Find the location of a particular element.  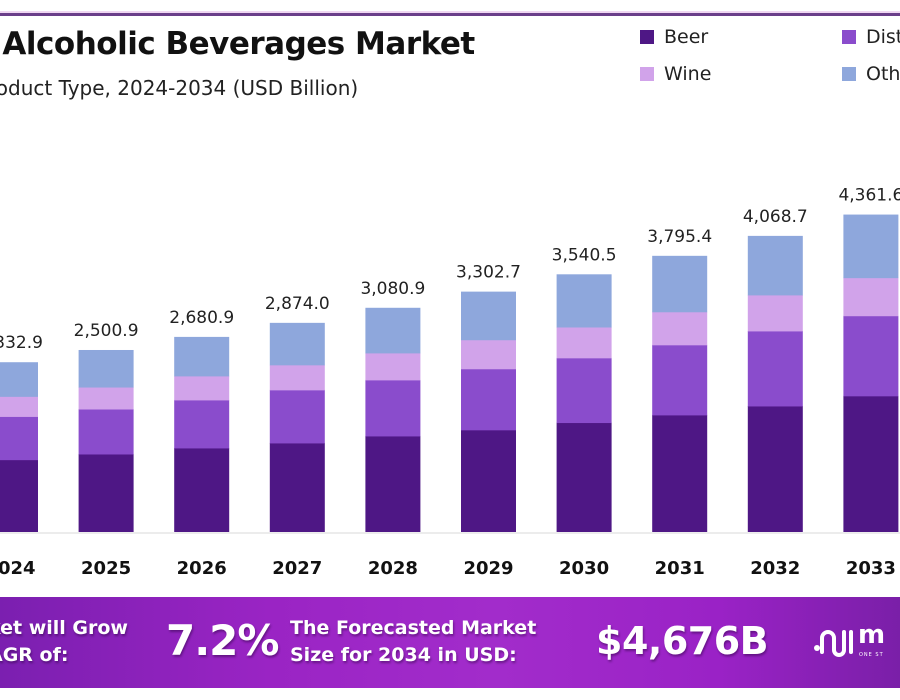

chart-title: l Alcoholic Beverages Market is located at coordinates (237, 44).